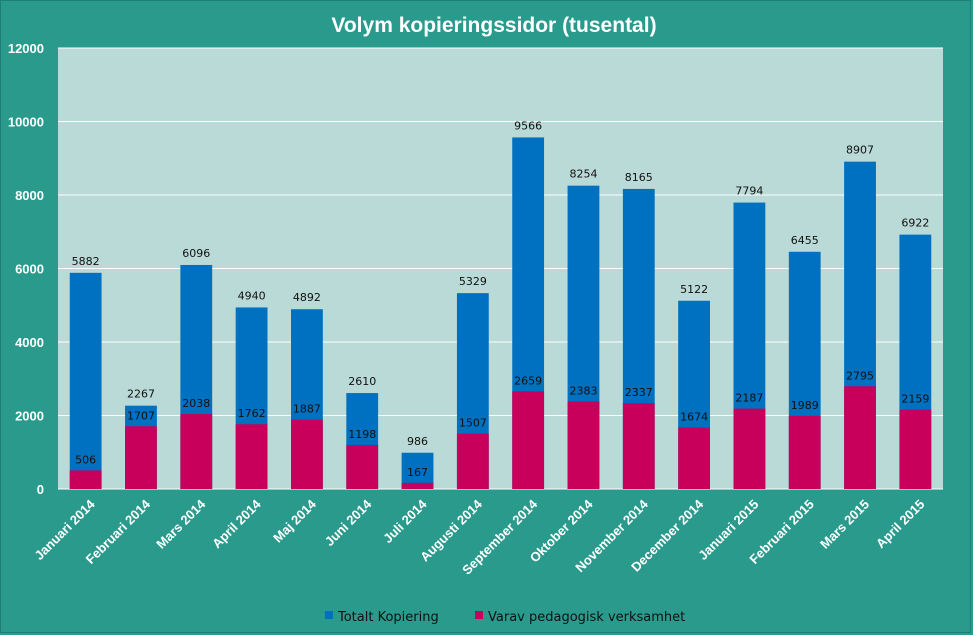 The width and height of the screenshot is (973, 635). Describe the element at coordinates (307, 409) in the screenshot. I see `data-label-pedagogisk: 1887` at that location.